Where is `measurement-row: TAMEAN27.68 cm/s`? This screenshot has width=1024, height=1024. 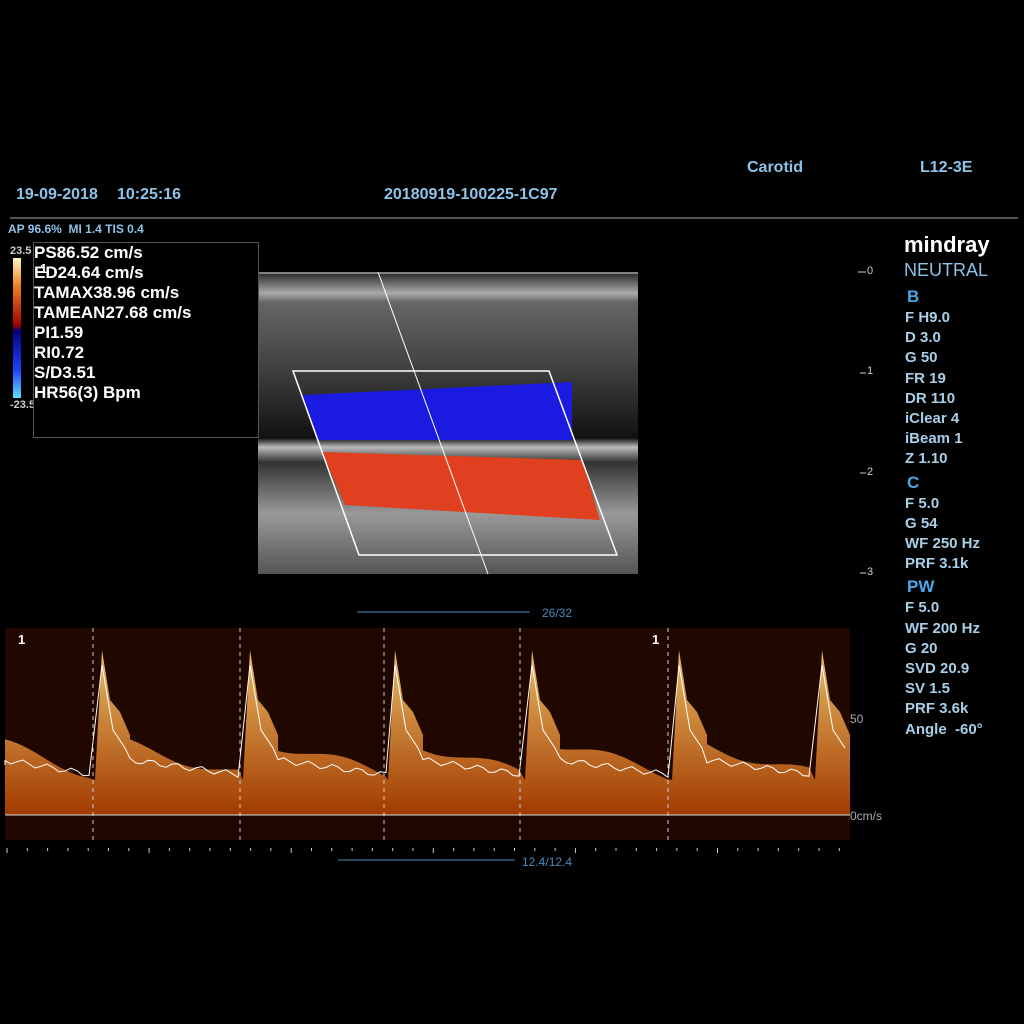 measurement-row: TAMEAN27.68 cm/s is located at coordinates (146, 313).